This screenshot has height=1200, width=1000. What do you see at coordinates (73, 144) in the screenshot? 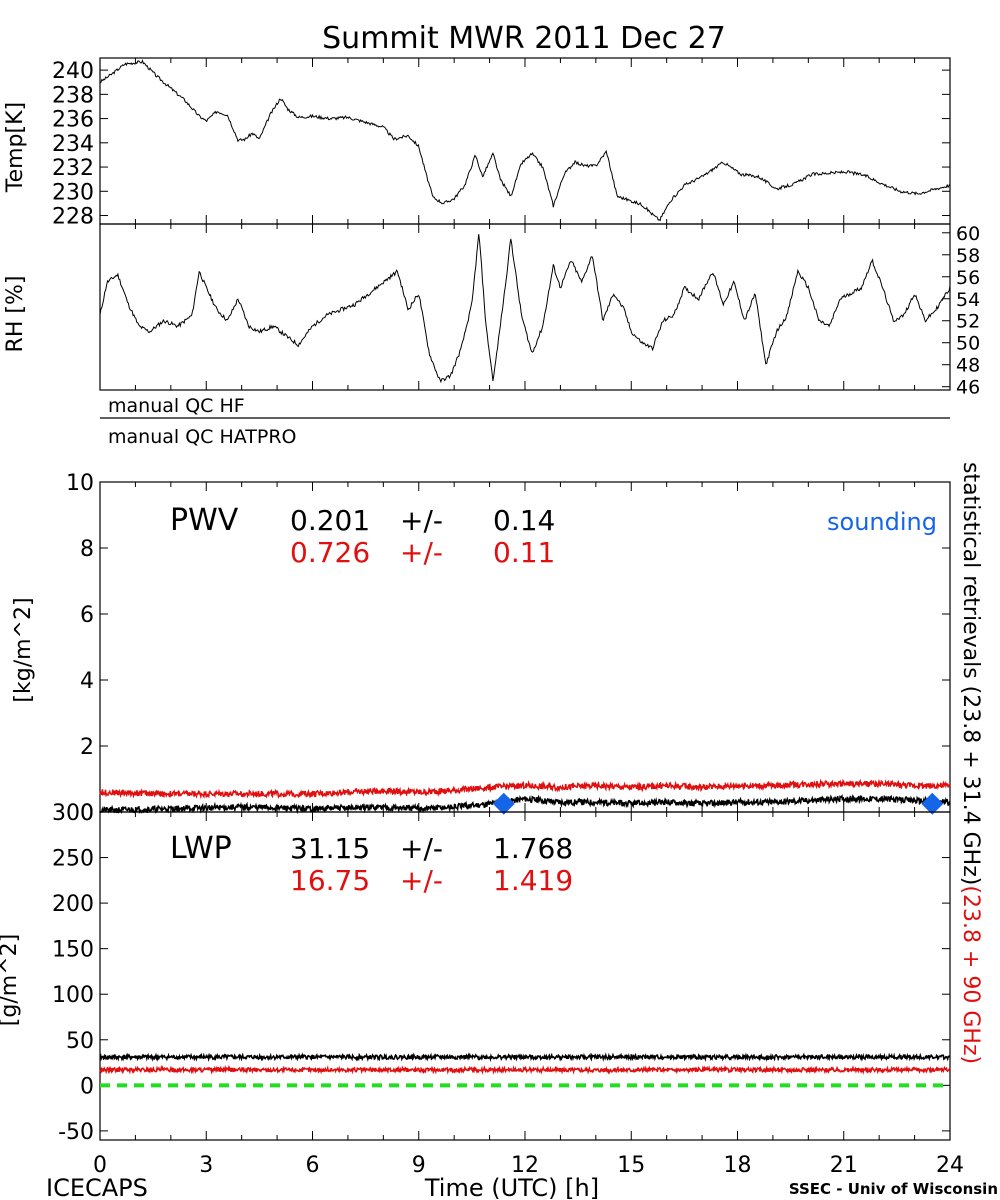
I see `temperature-ytick-label: 234` at bounding box center [73, 144].